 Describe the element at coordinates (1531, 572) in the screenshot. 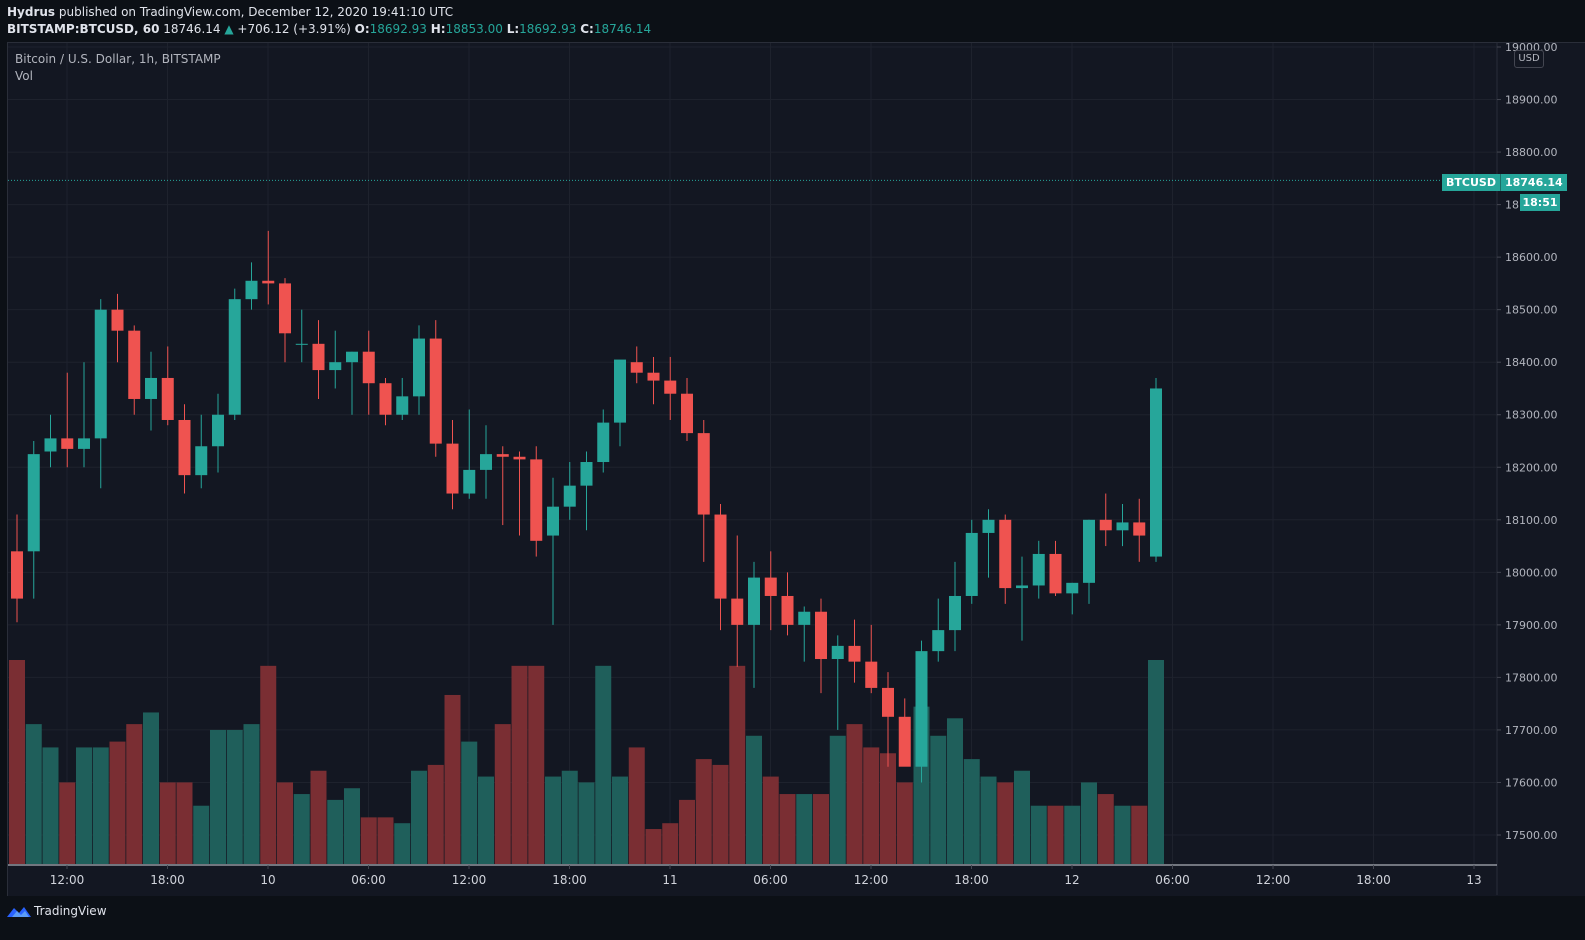

I see `price-tick-label: 18000.00` at that location.